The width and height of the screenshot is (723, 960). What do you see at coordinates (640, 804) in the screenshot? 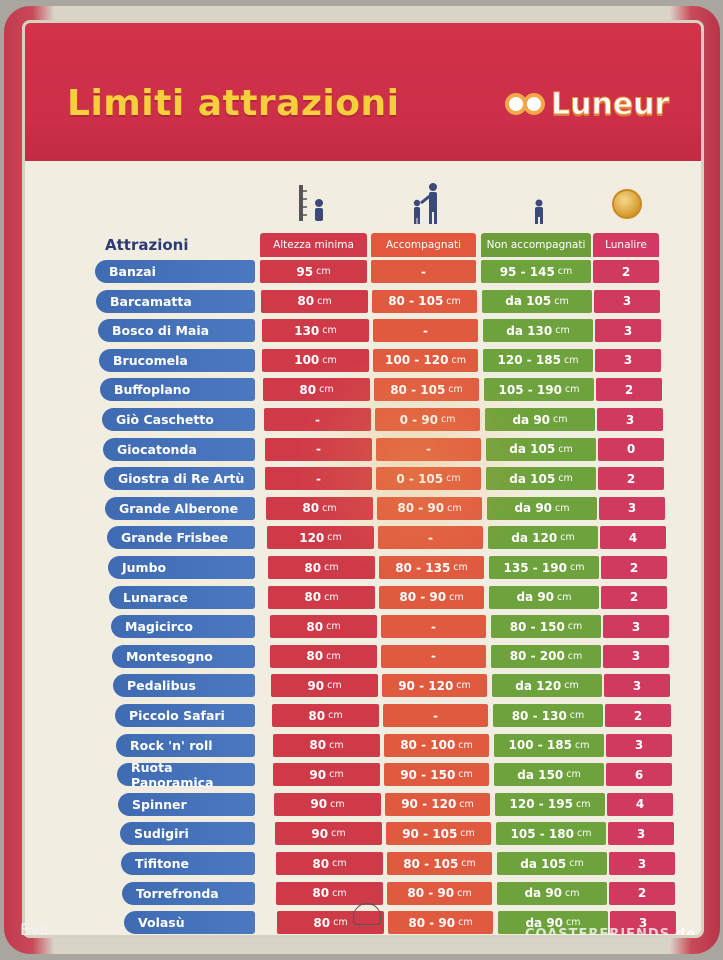
I see `cell-lun: 4` at bounding box center [640, 804].